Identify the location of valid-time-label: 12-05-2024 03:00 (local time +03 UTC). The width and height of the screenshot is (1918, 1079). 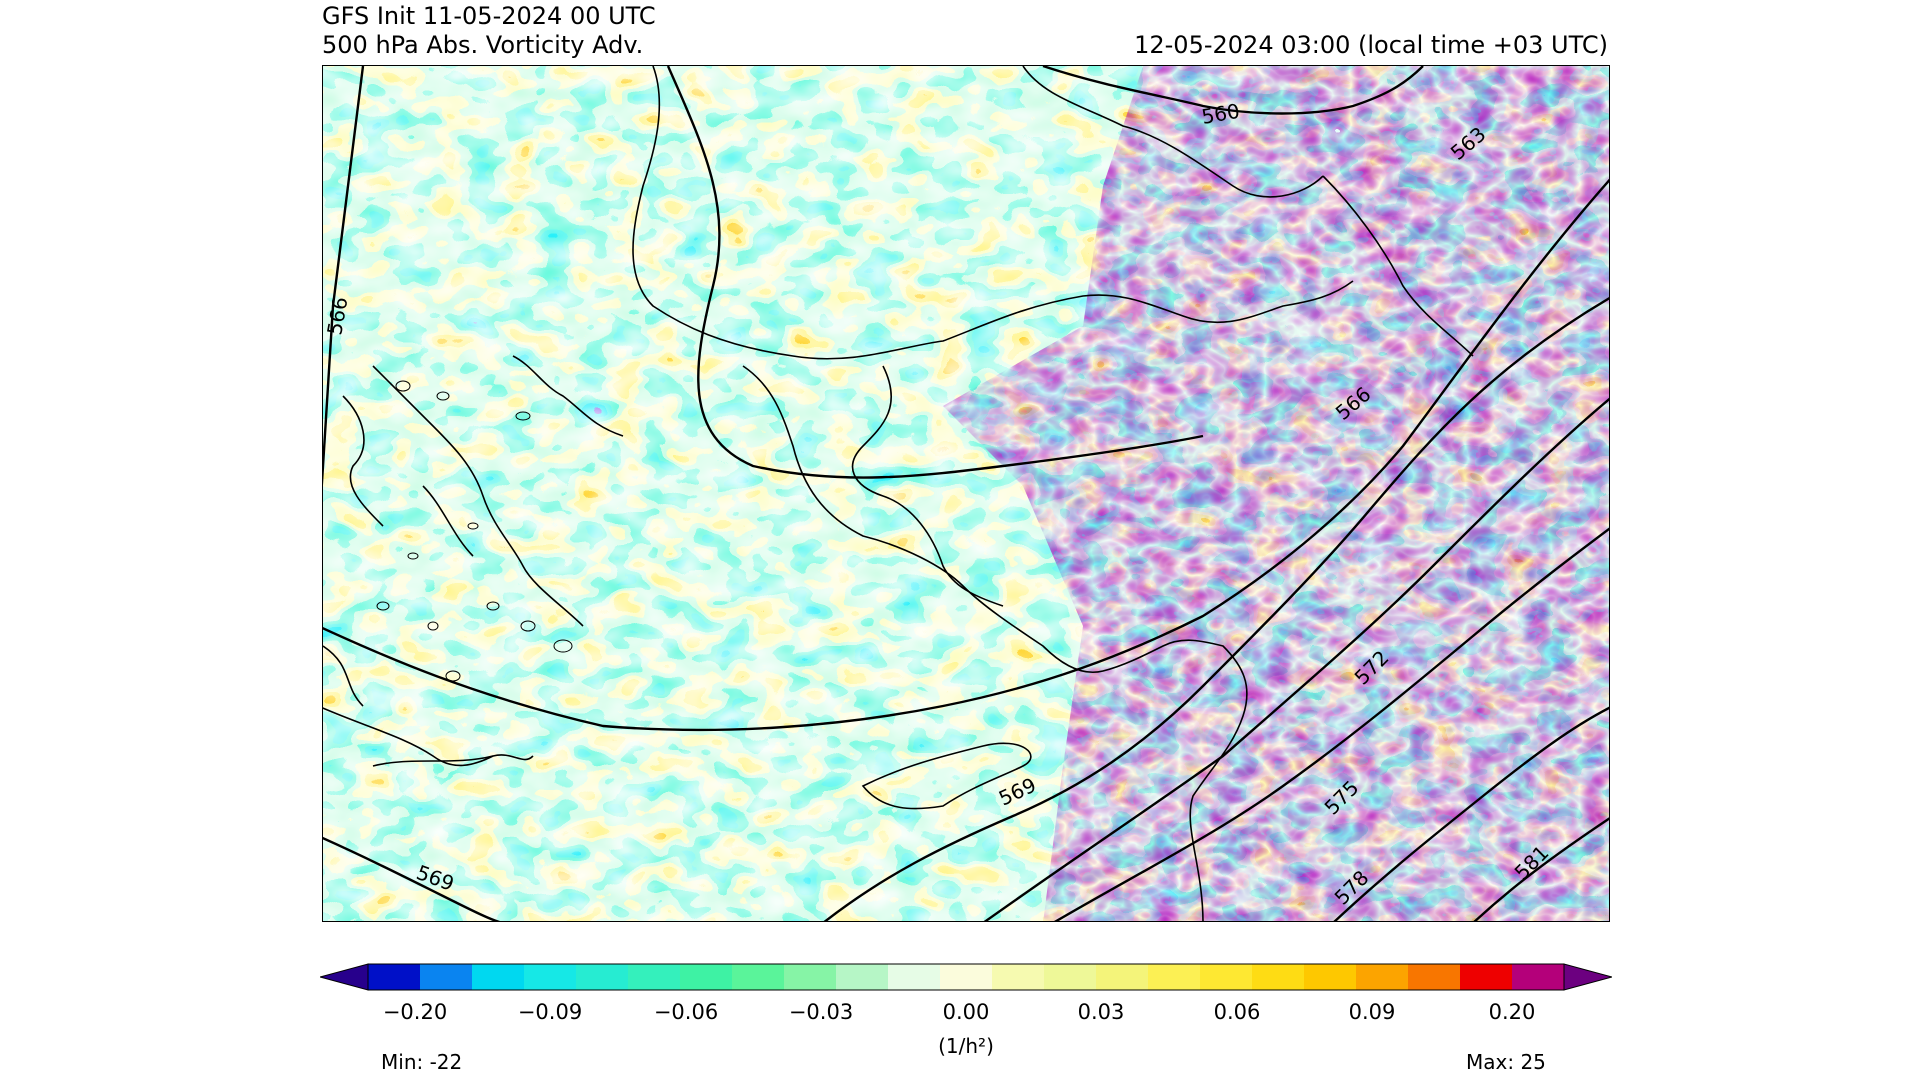
(1371, 45).